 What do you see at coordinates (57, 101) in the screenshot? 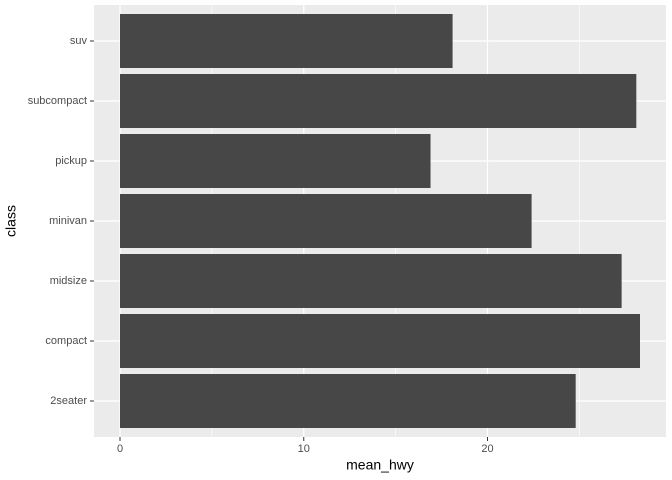
I see `y-tick-label: subcompact` at bounding box center [57, 101].